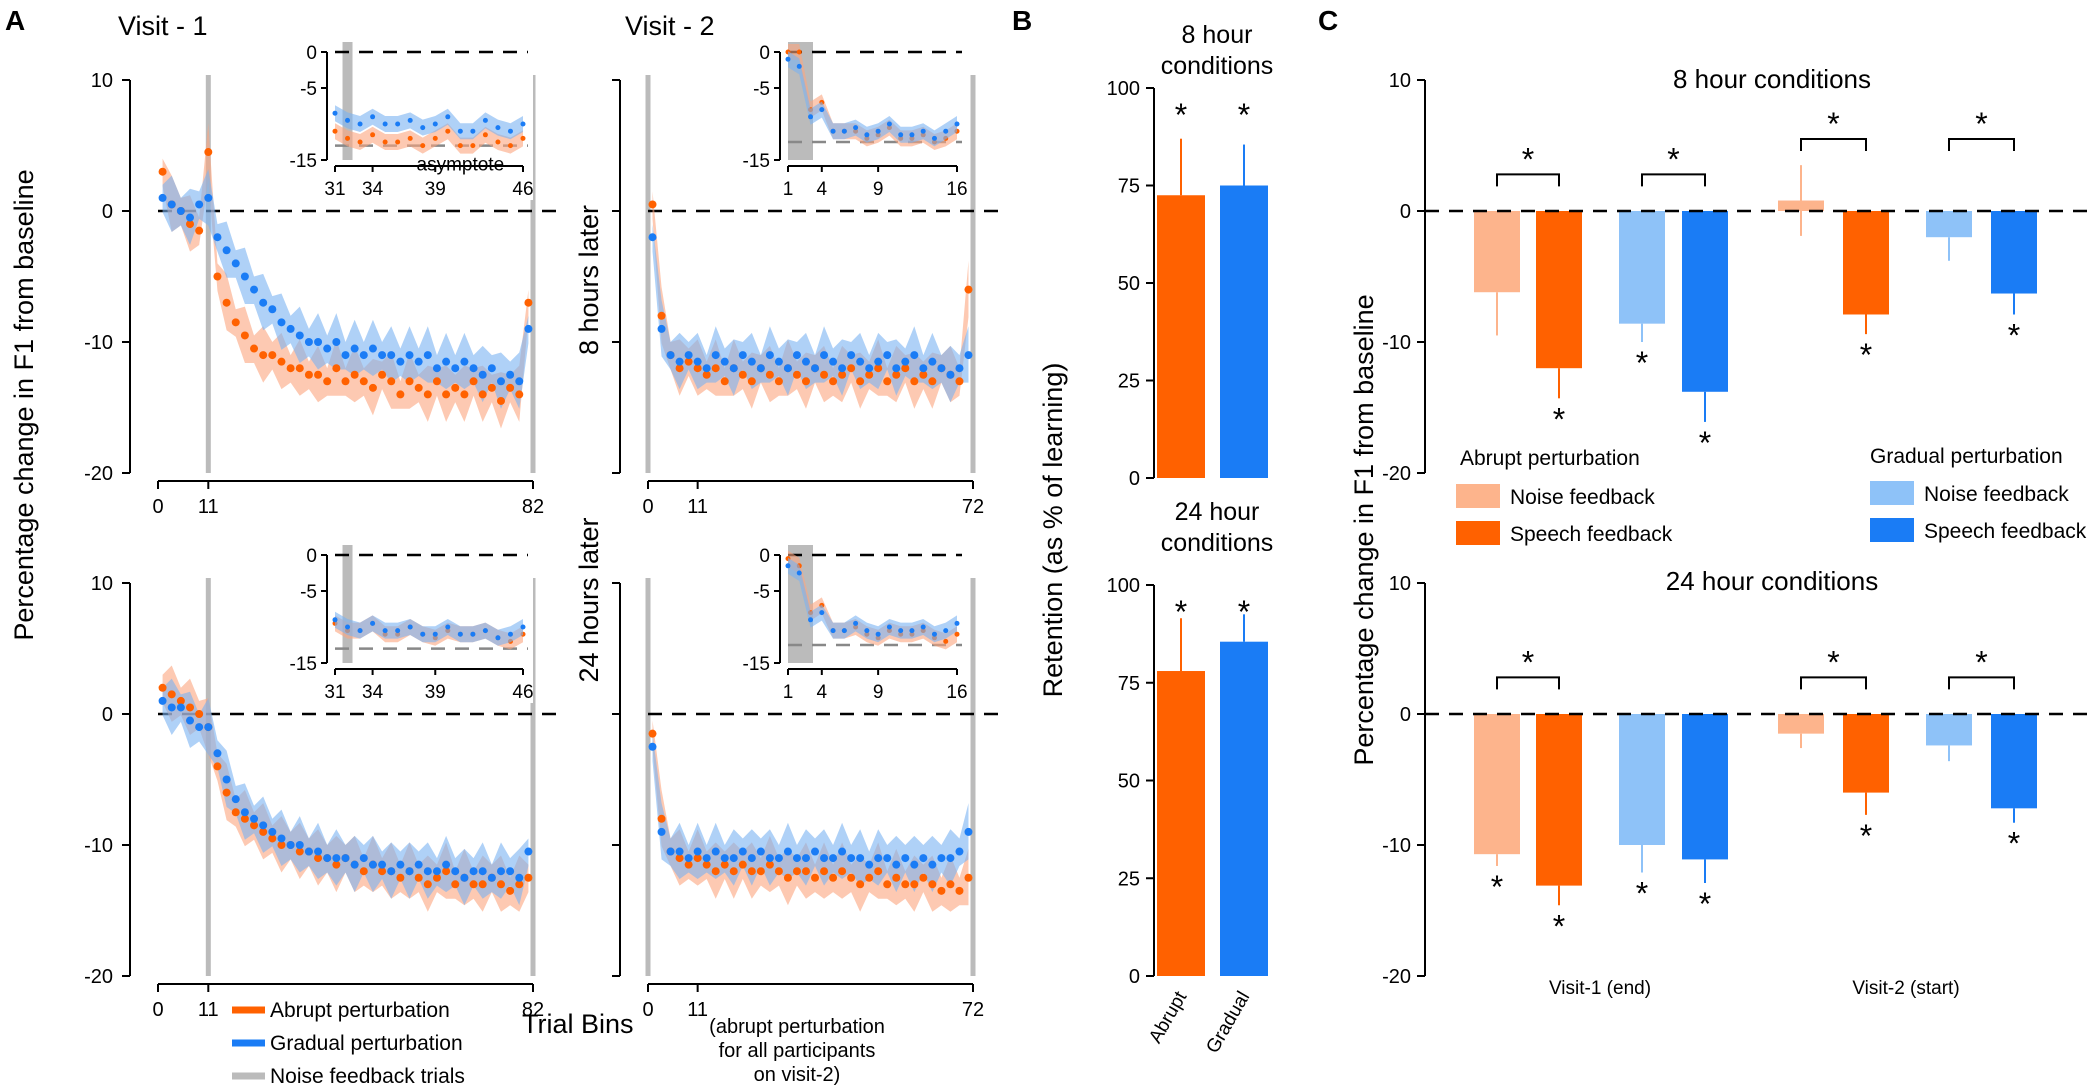  I want to click on sem-band-gradual, so click(345, 289).